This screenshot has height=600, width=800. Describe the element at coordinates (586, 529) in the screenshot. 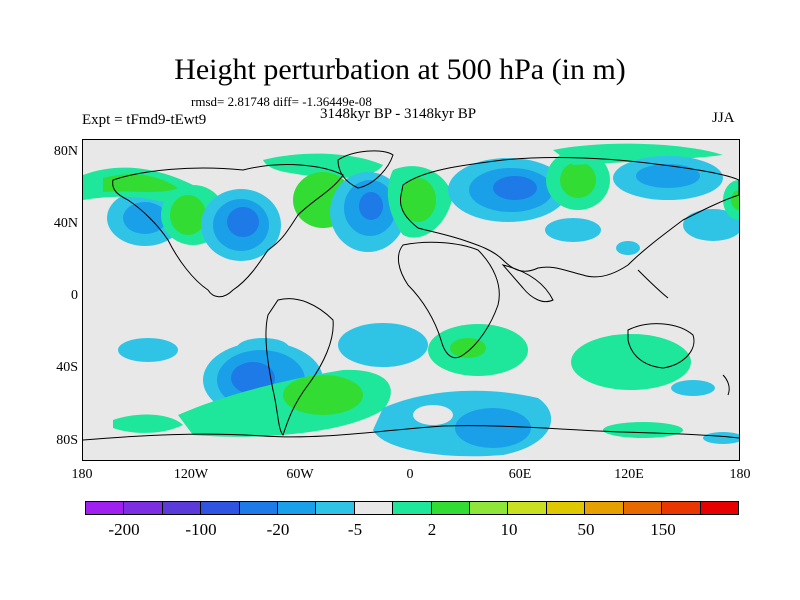

I see `colorbar-label: 50` at that location.